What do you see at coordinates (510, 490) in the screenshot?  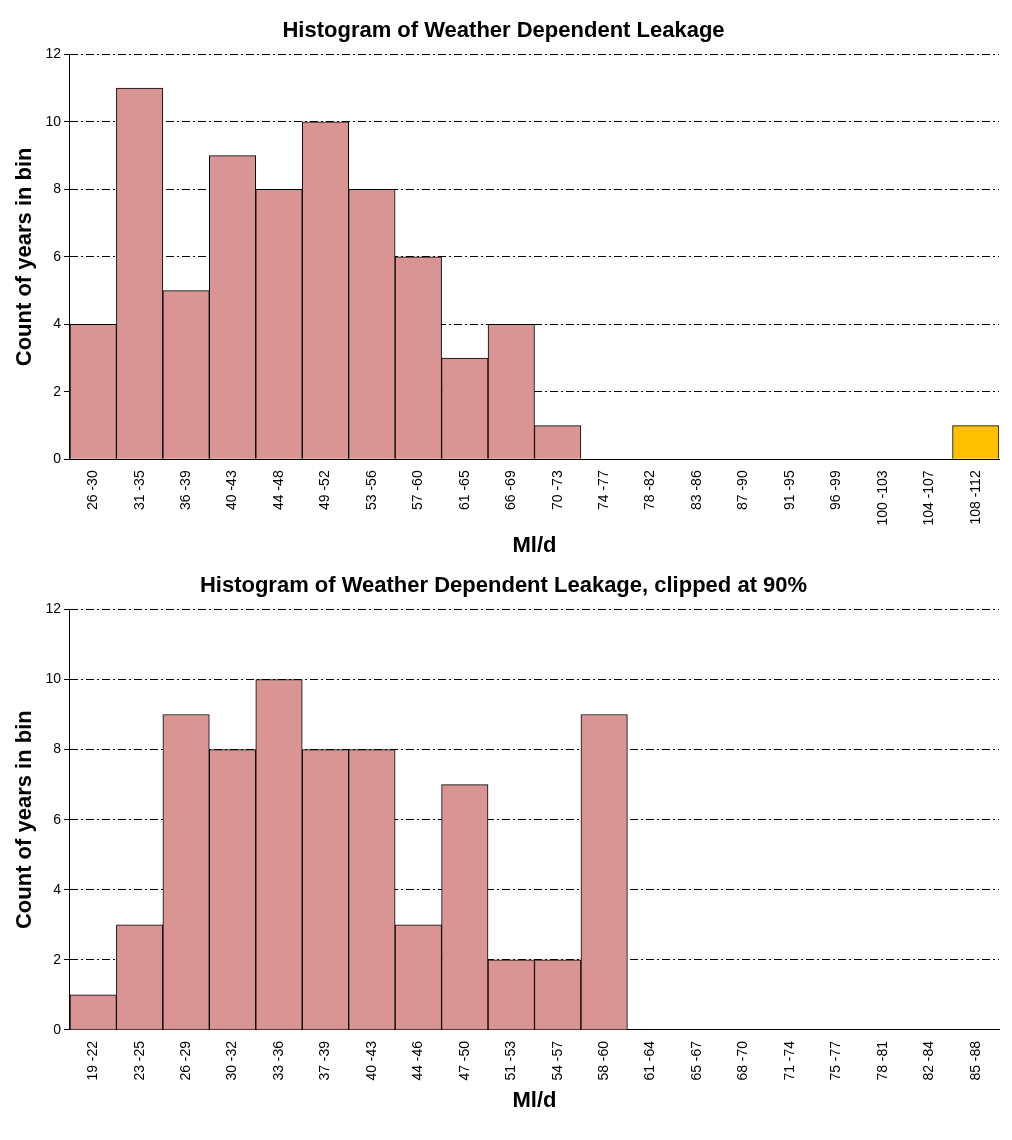 I see `x-tick-label: 66 -69` at bounding box center [510, 490].